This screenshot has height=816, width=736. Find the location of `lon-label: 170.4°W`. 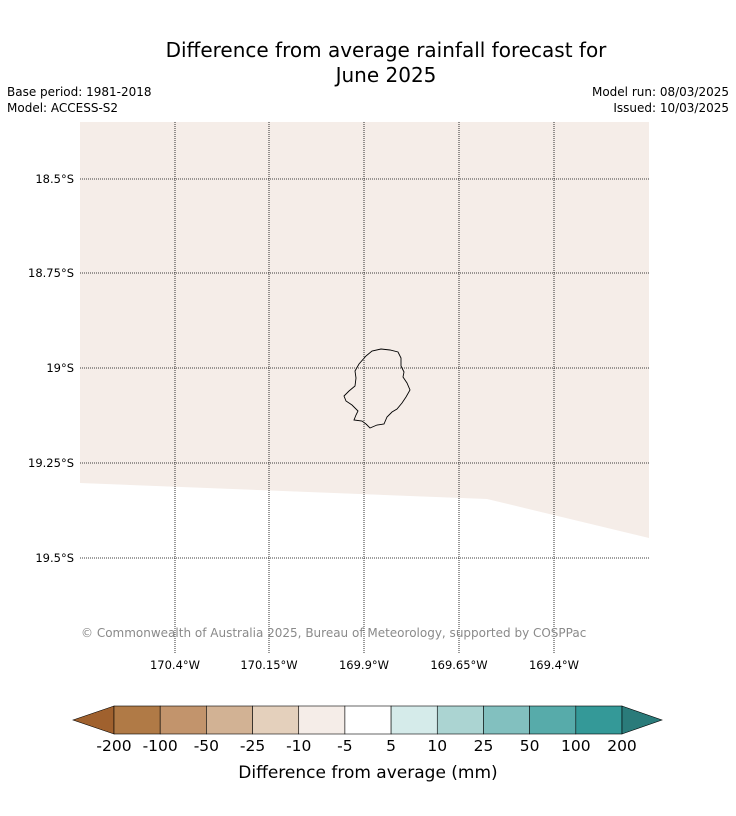

lon-label: 170.4°W is located at coordinates (175, 665).